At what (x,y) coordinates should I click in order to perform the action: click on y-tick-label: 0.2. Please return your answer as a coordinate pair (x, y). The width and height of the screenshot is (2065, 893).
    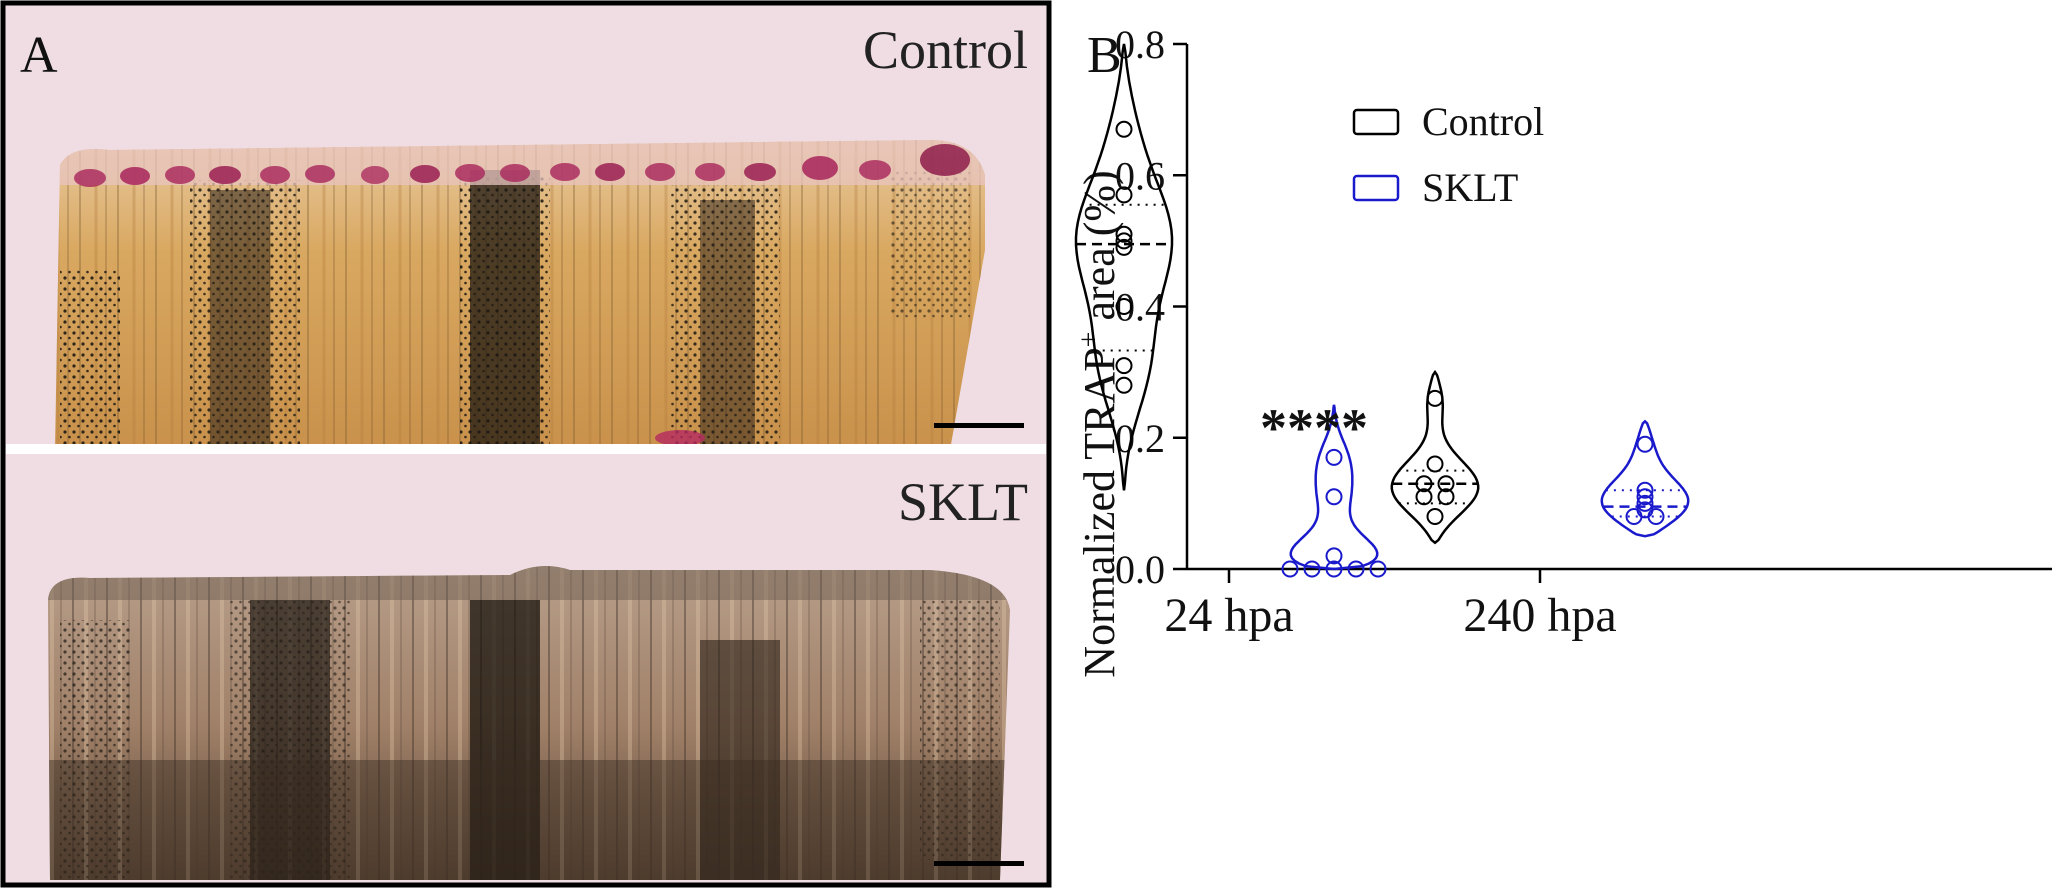
    Looking at the image, I should click on (1140, 438).